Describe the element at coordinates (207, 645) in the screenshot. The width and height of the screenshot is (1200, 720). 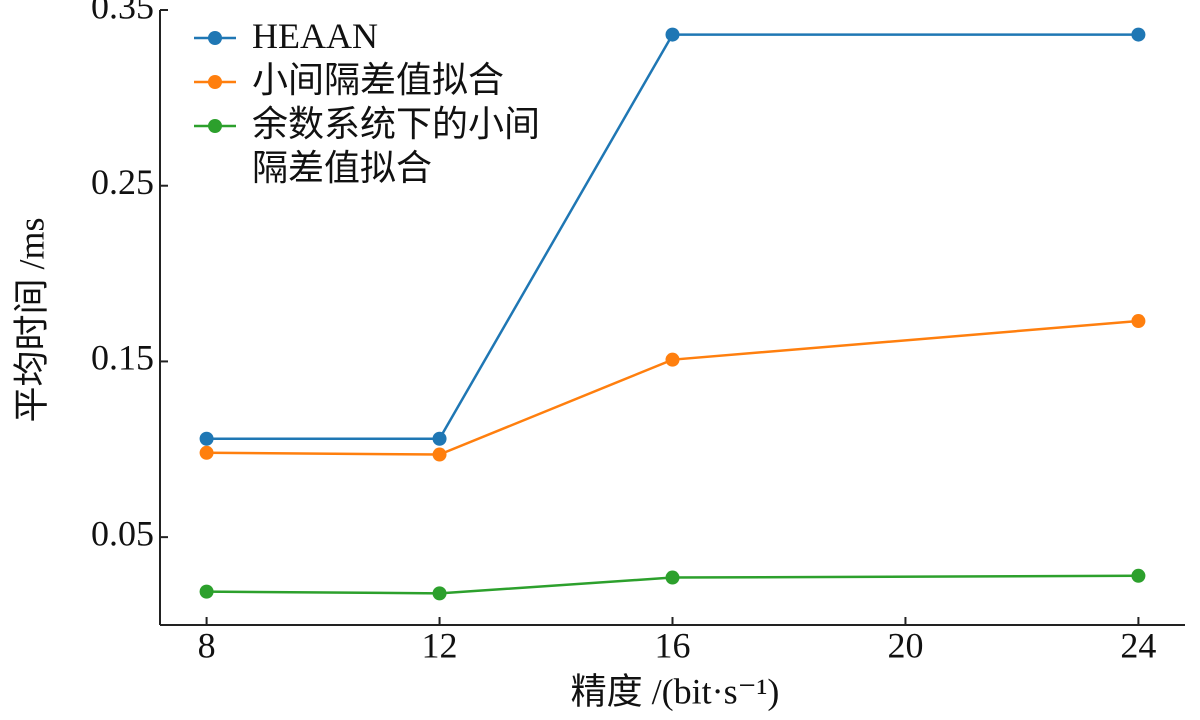
I see `x-tick-label: 8` at that location.